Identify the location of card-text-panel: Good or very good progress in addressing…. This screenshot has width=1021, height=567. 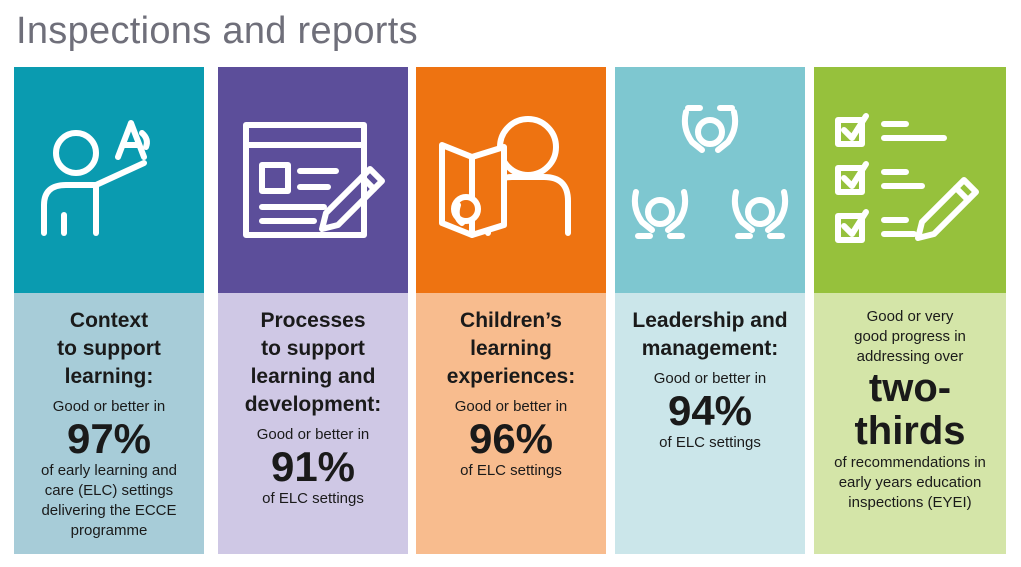
(910, 423).